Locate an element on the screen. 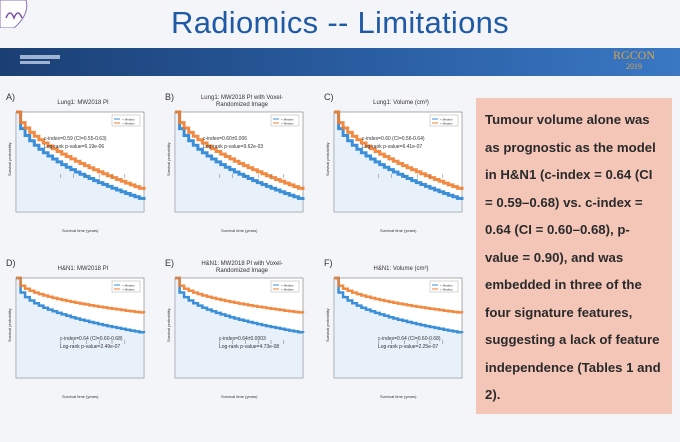 This screenshot has height=442, width=680. panel-title: Lung1: MW2018 PI is located at coordinates (83, 103).